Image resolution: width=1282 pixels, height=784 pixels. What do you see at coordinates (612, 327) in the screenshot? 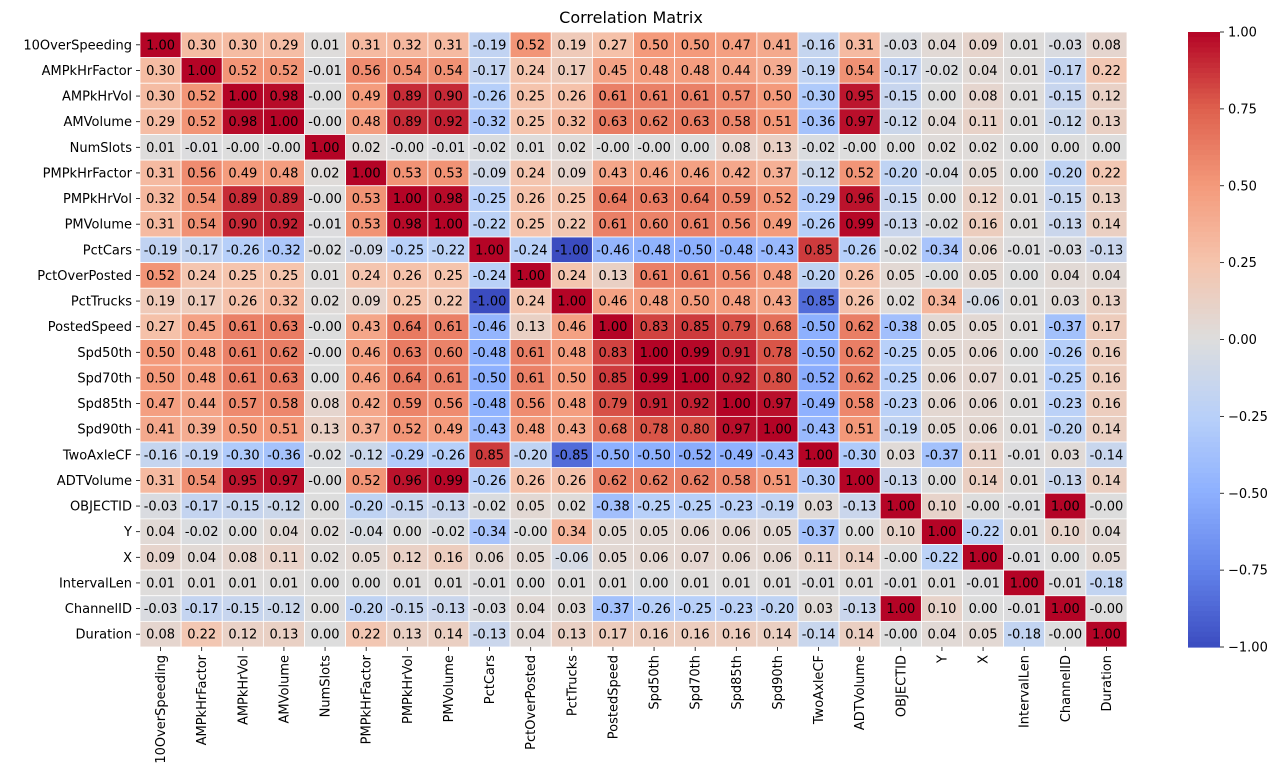
I see `cell-value-label: 1.00` at bounding box center [612, 327].